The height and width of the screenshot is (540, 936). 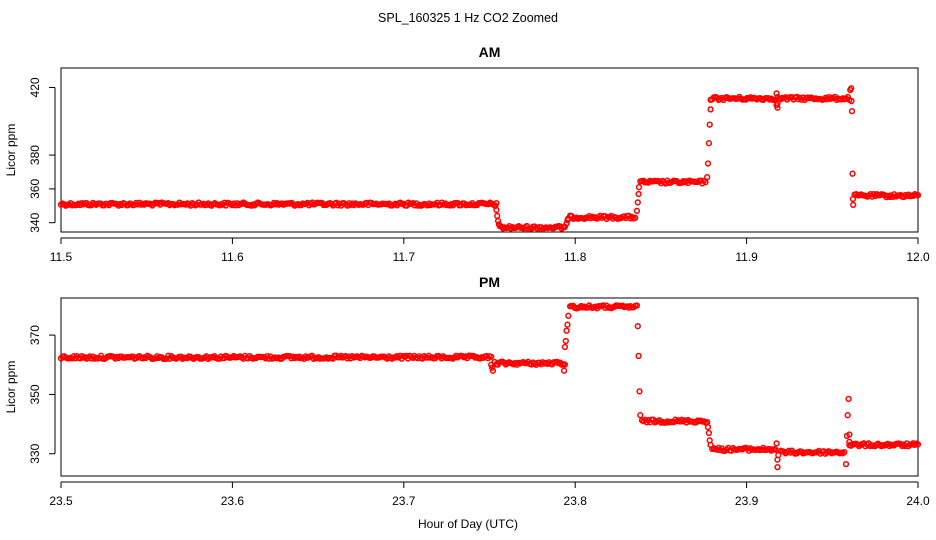 What do you see at coordinates (35, 155) in the screenshot?
I see `y-tick-label-am: 380` at bounding box center [35, 155].